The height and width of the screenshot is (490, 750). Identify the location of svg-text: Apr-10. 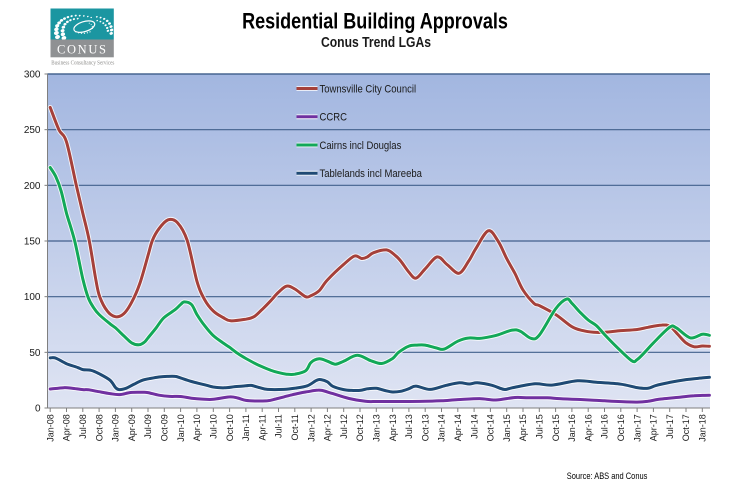
(197, 427).